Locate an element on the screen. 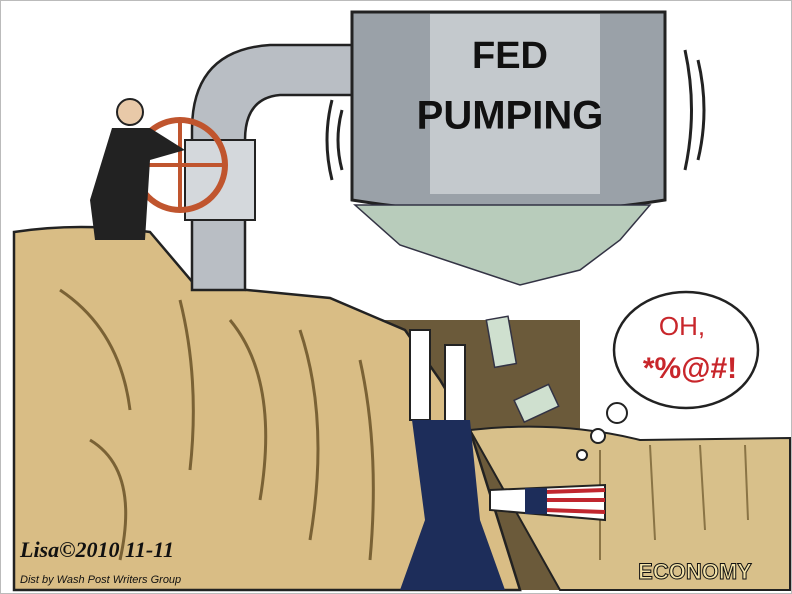 This screenshot has width=792, height=594. man-head is located at coordinates (130, 112).